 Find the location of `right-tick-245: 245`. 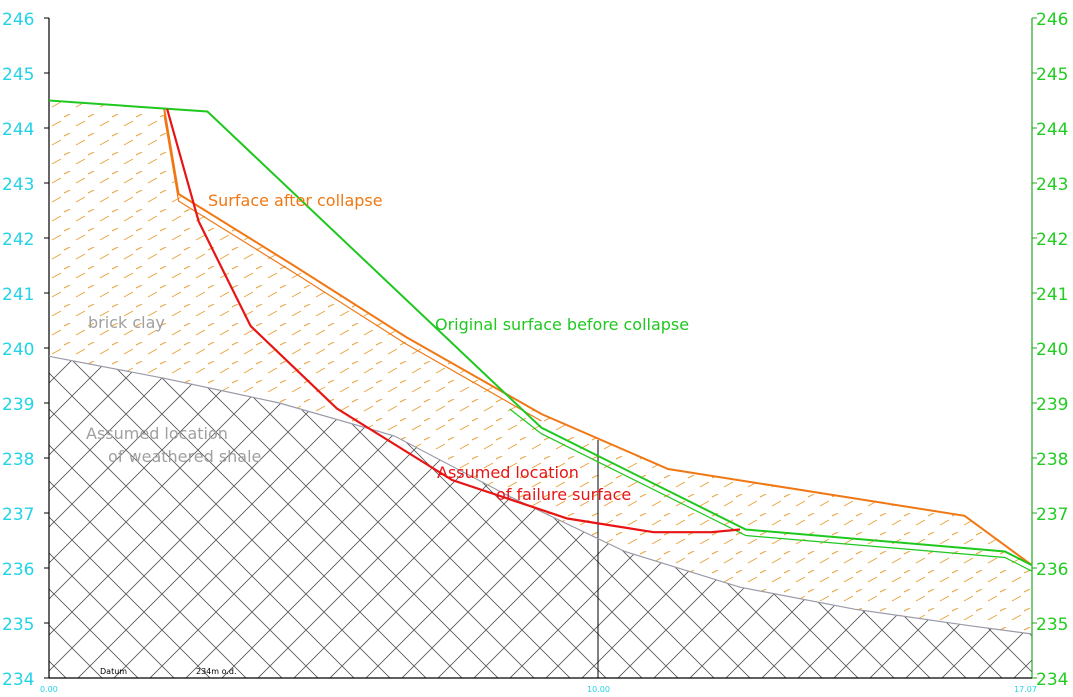

right-tick-245: 245 is located at coordinates (1052, 75).